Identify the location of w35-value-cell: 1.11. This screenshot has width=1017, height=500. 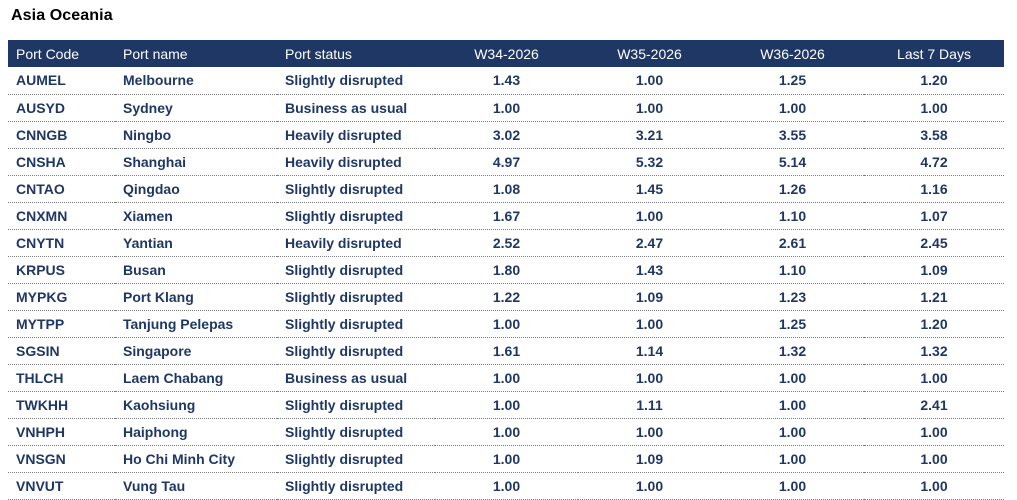
(649, 405).